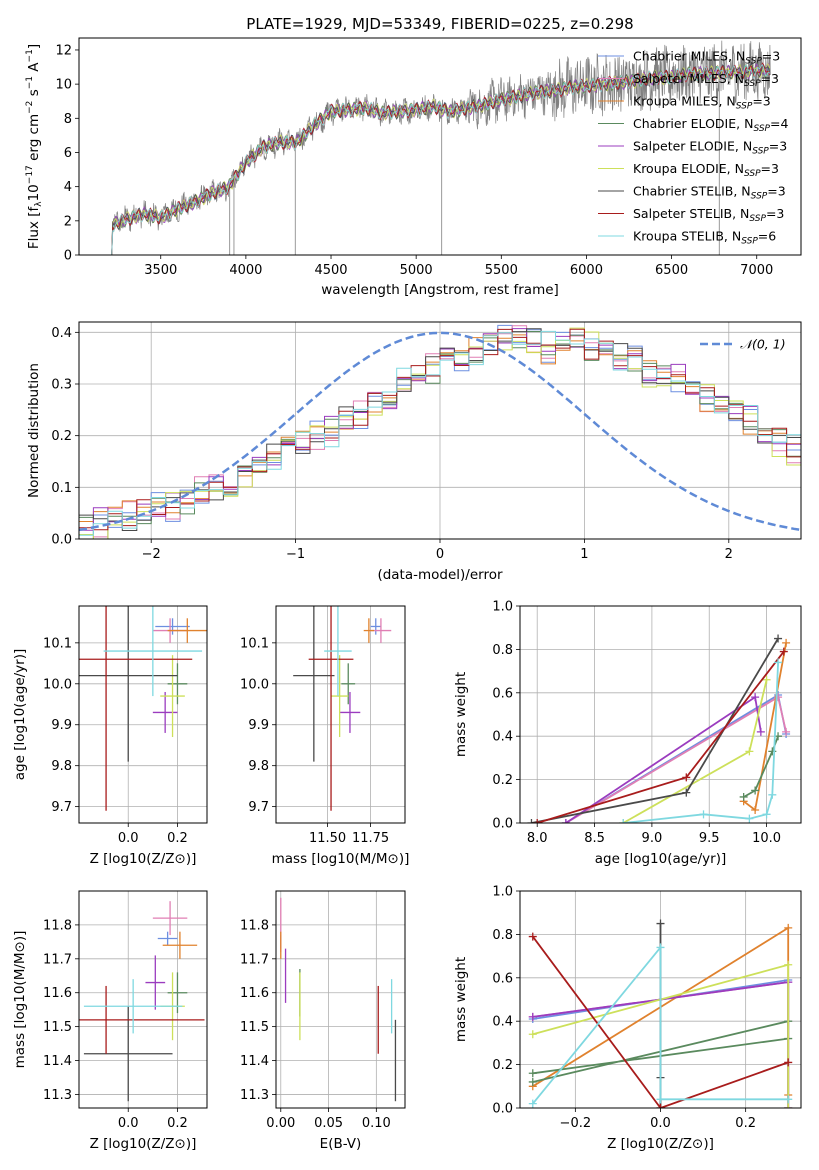 Image resolution: width=819 pixels, height=1170 pixels. Describe the element at coordinates (594, 838) in the screenshot. I see `x-tick-label: 8.5` at that location.